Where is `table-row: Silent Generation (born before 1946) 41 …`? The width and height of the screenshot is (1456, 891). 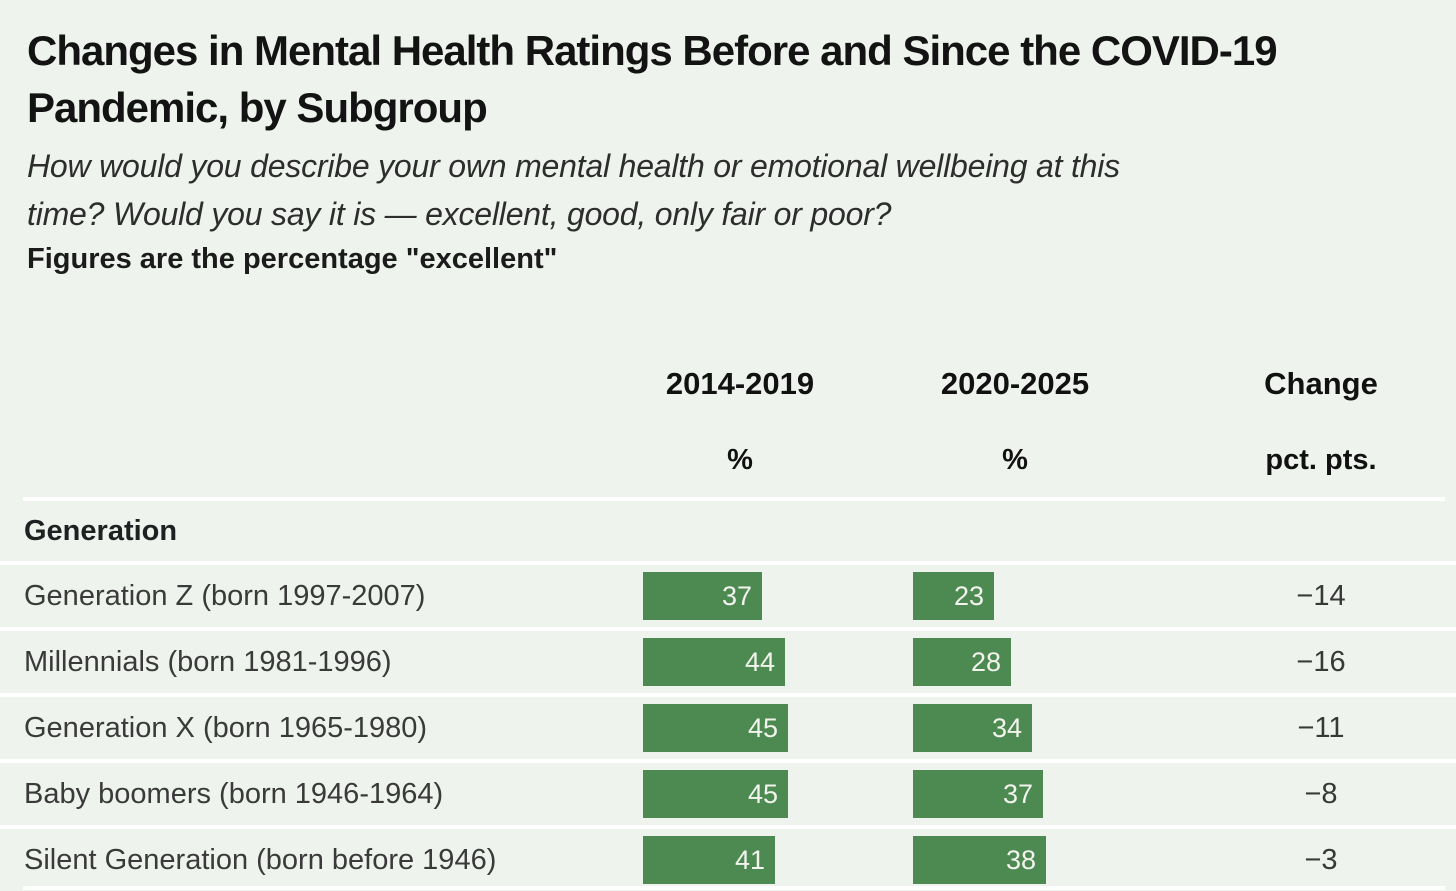
table-row: Silent Generation (born before 1946) 41 … is located at coordinates (728, 858).